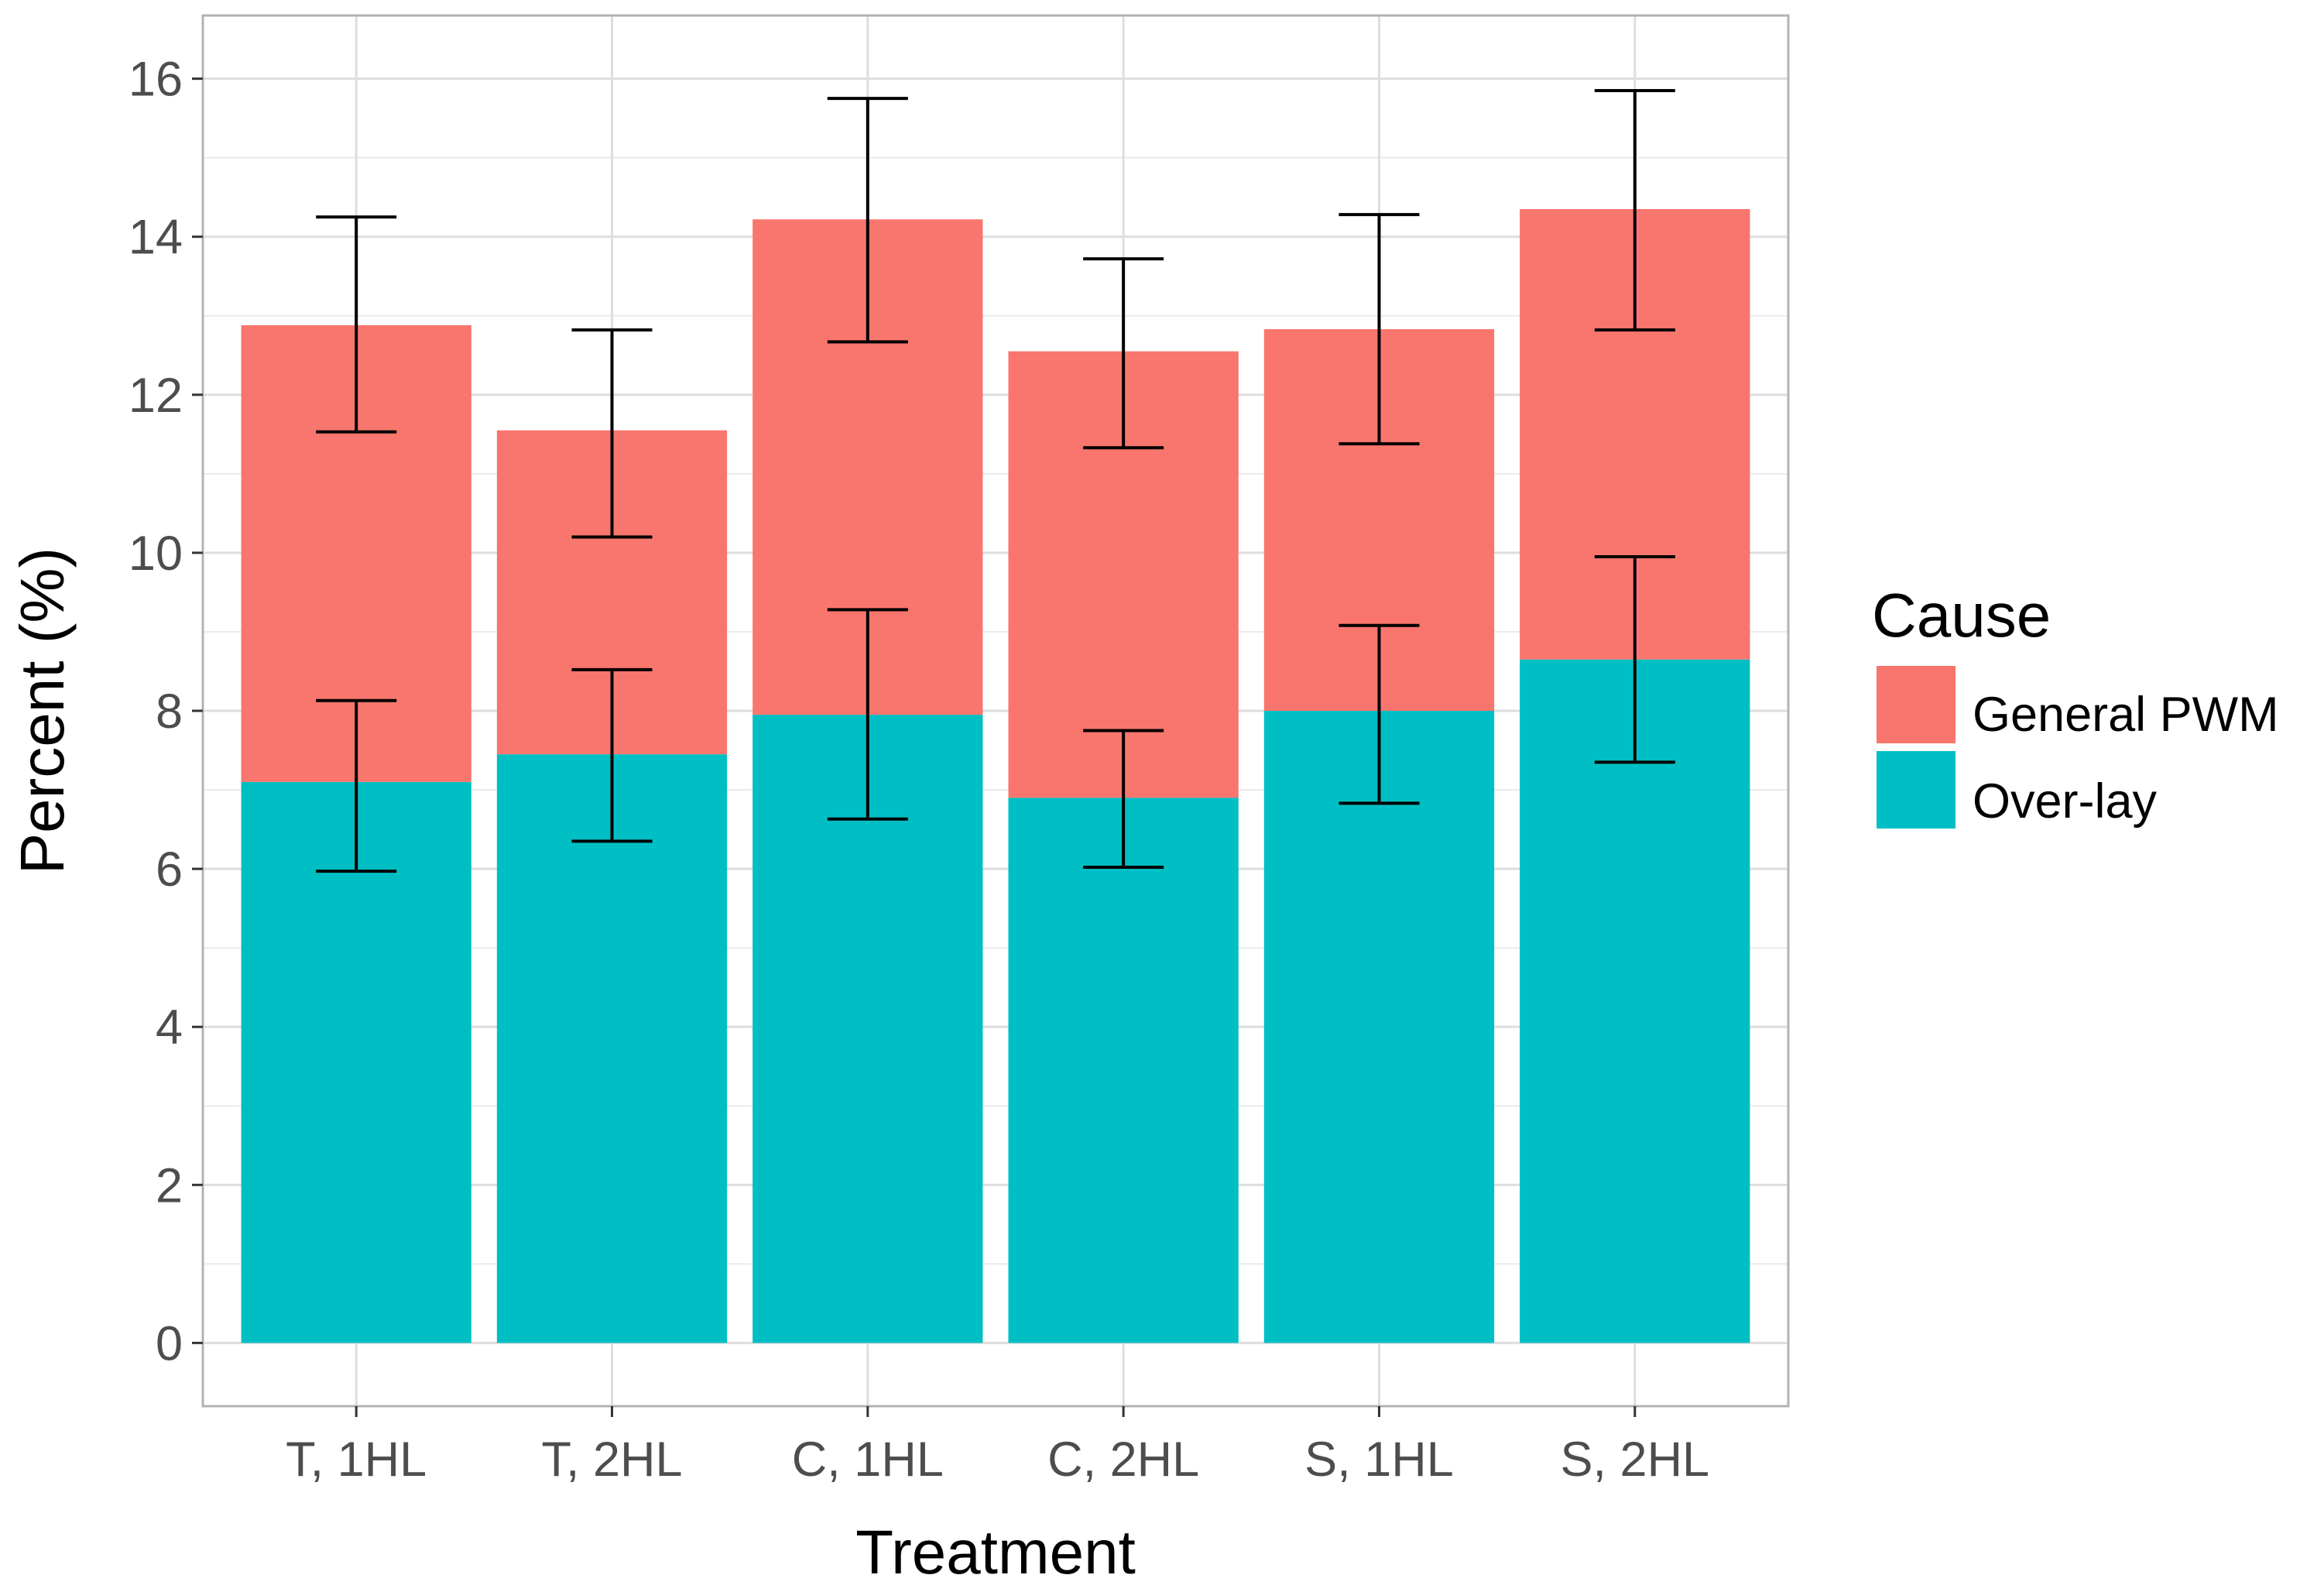 The height and width of the screenshot is (1592, 2324). What do you see at coordinates (156, 238) in the screenshot?
I see `y-tick-label: 14` at bounding box center [156, 238].